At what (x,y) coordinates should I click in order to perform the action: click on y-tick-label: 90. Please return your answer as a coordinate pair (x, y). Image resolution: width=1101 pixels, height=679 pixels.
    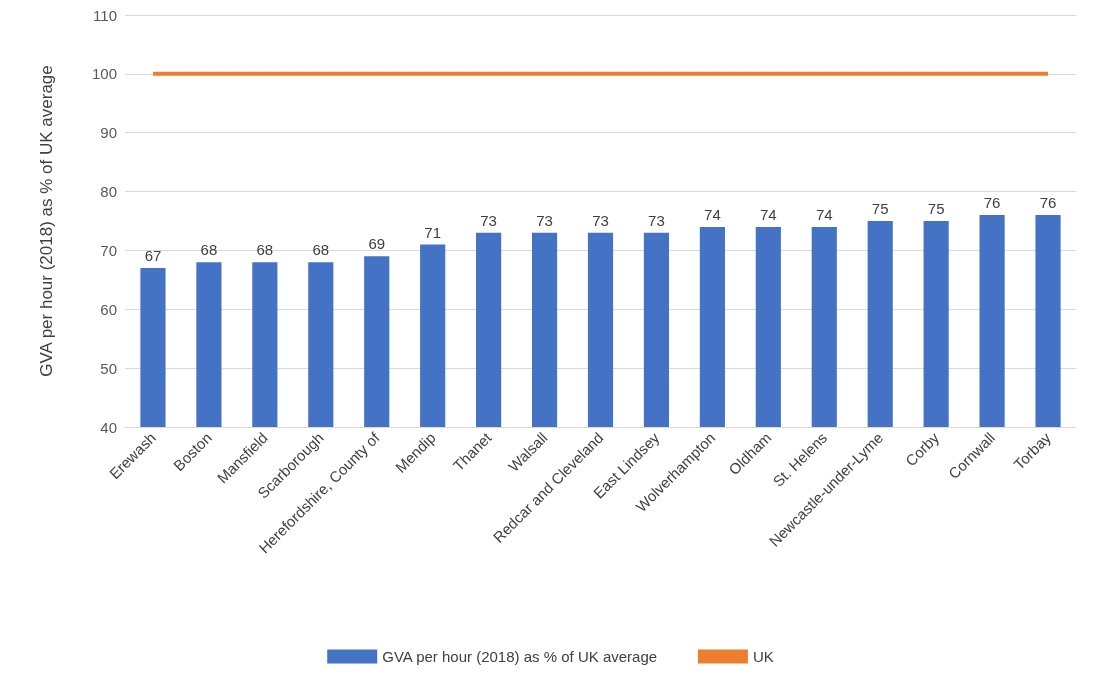
    Looking at the image, I should click on (108, 133).